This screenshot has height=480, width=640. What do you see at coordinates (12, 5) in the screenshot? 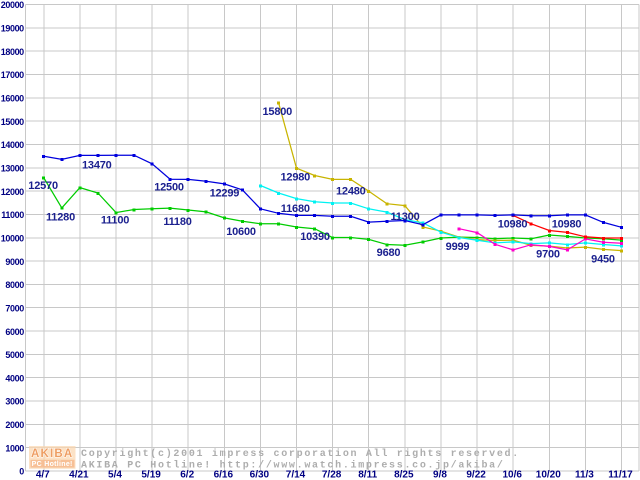
I see `svg-text: 20000` at bounding box center [12, 5].